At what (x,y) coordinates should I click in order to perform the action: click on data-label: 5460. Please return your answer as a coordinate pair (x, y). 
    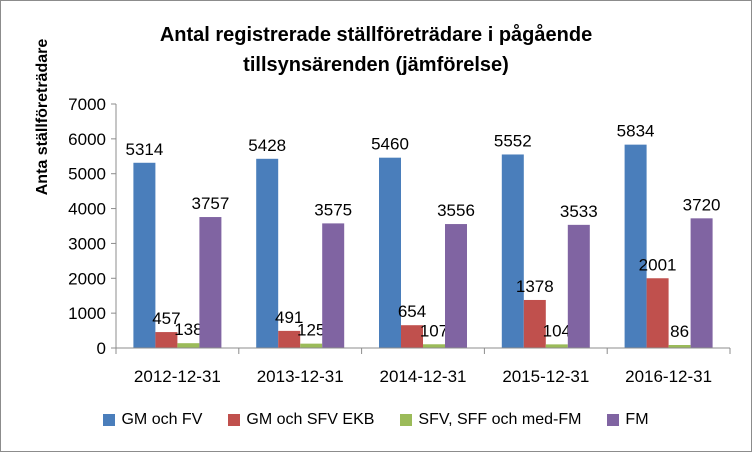
    Looking at the image, I should click on (390, 144).